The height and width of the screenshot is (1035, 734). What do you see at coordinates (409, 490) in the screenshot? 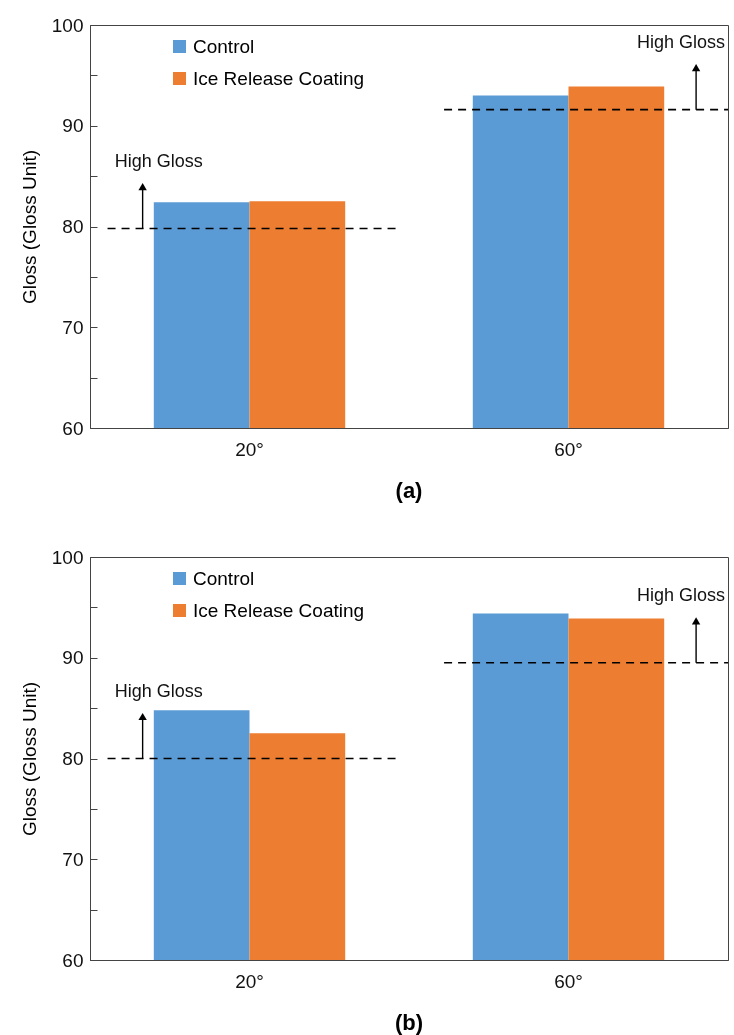
I see `text: (a)` at bounding box center [409, 490].